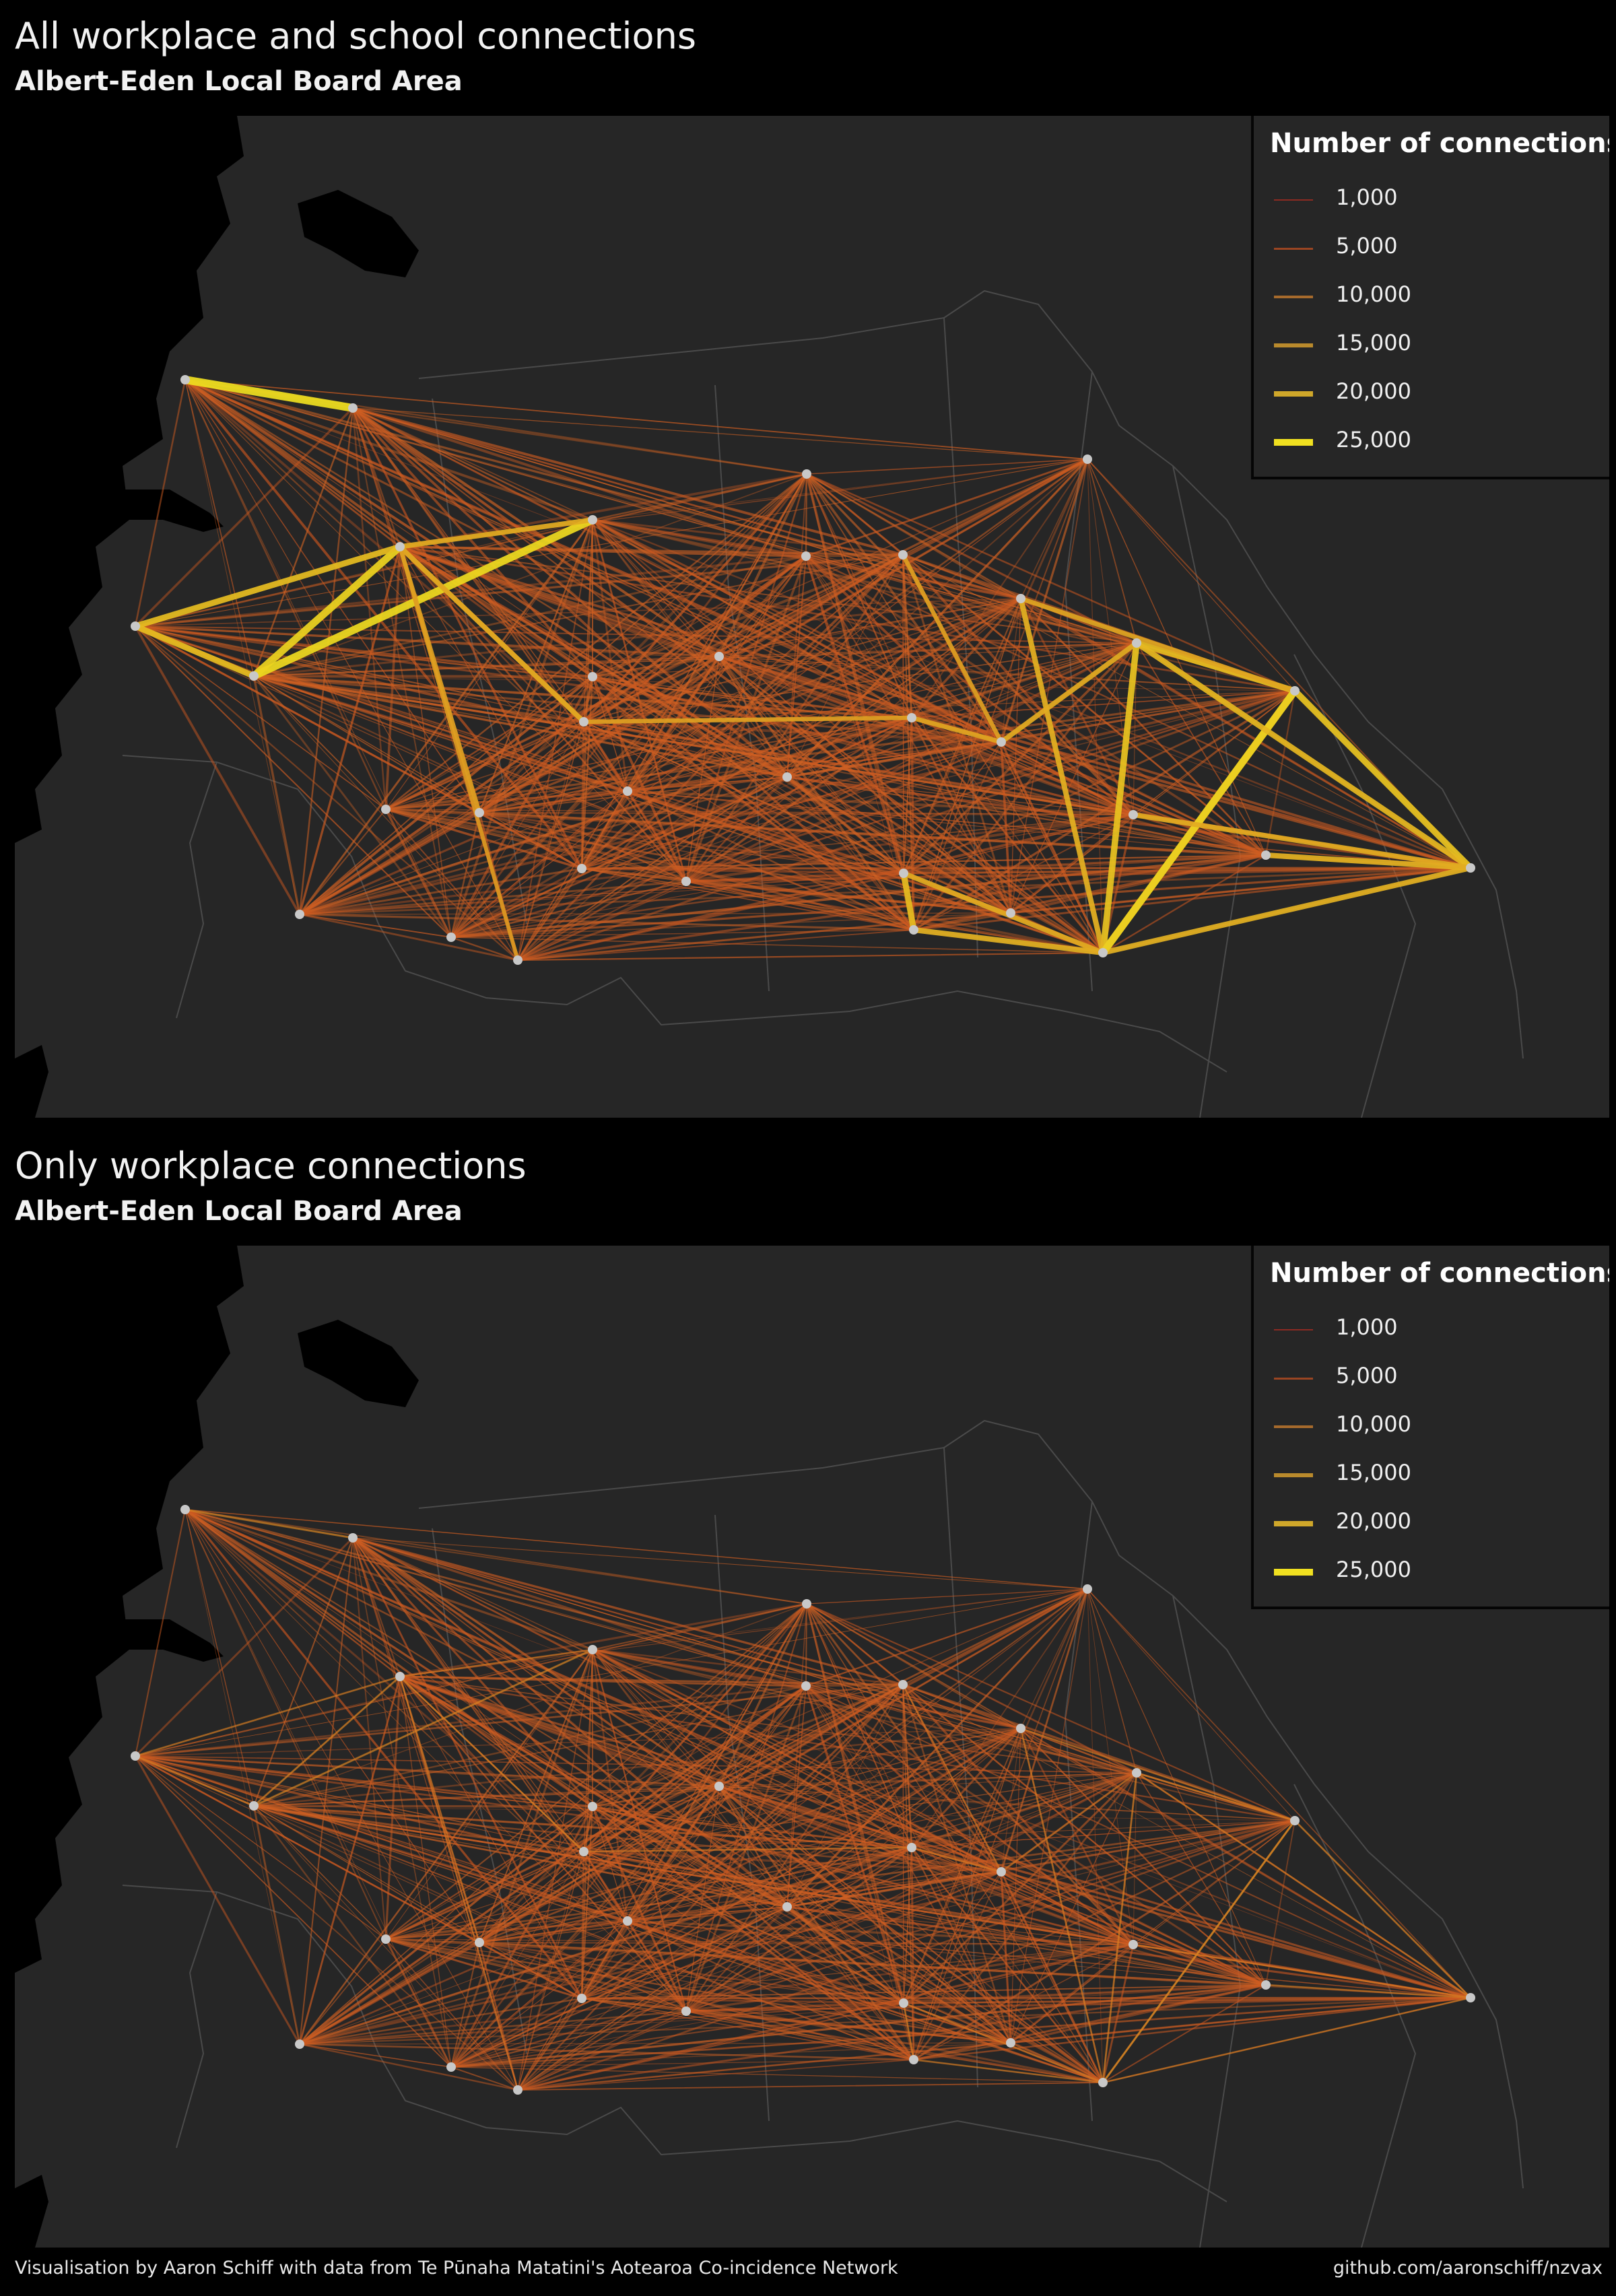 The height and width of the screenshot is (2296, 1616). What do you see at coordinates (1439, 1273) in the screenshot?
I see `legend-title: Number of connections` at bounding box center [1439, 1273].